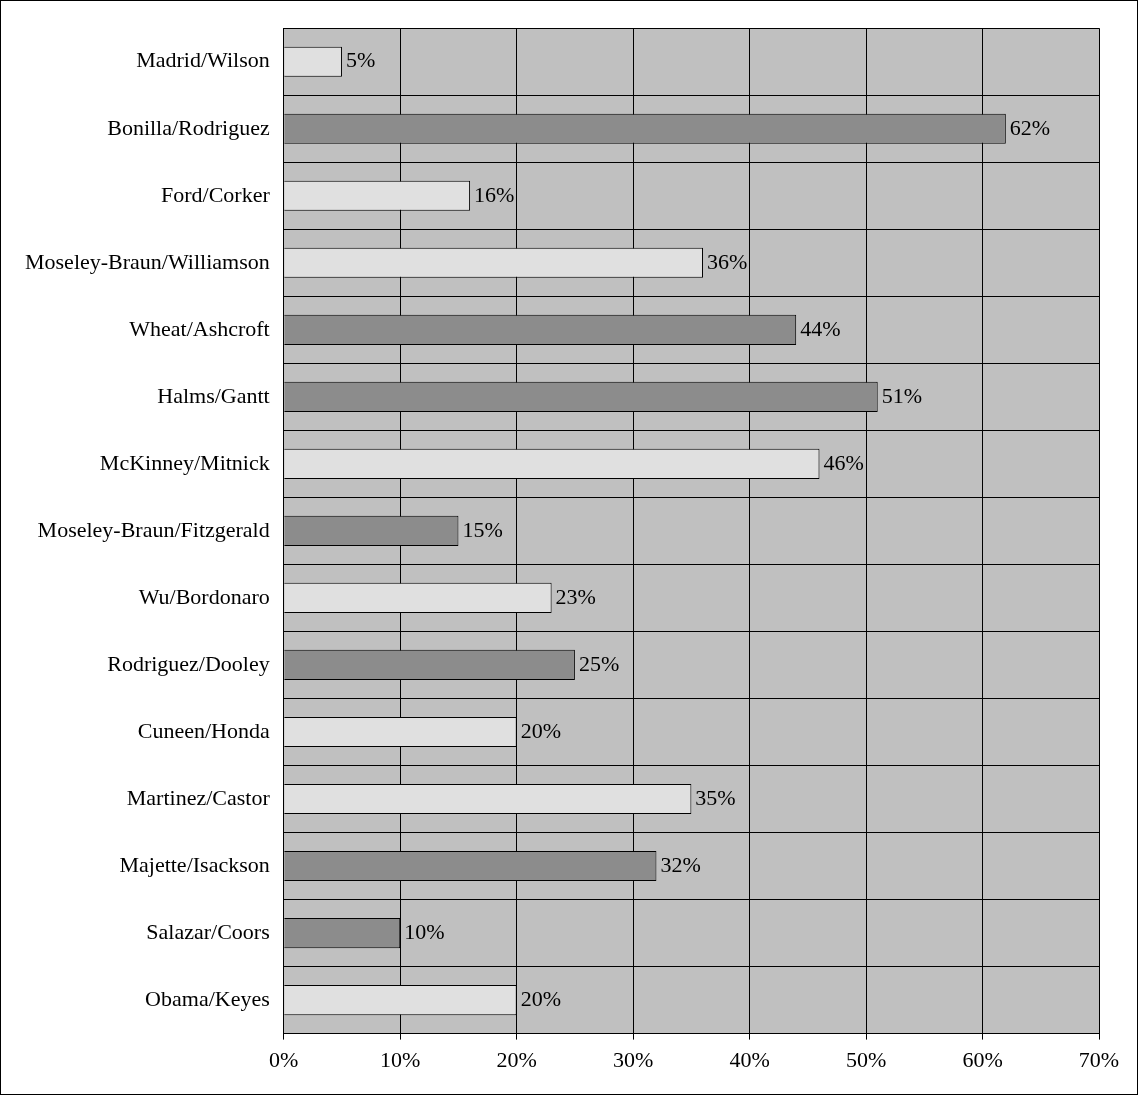 This screenshot has height=1095, width=1138. Describe the element at coordinates (203, 60) in the screenshot. I see `y-tick-label: Madrid/Wilson` at that location.